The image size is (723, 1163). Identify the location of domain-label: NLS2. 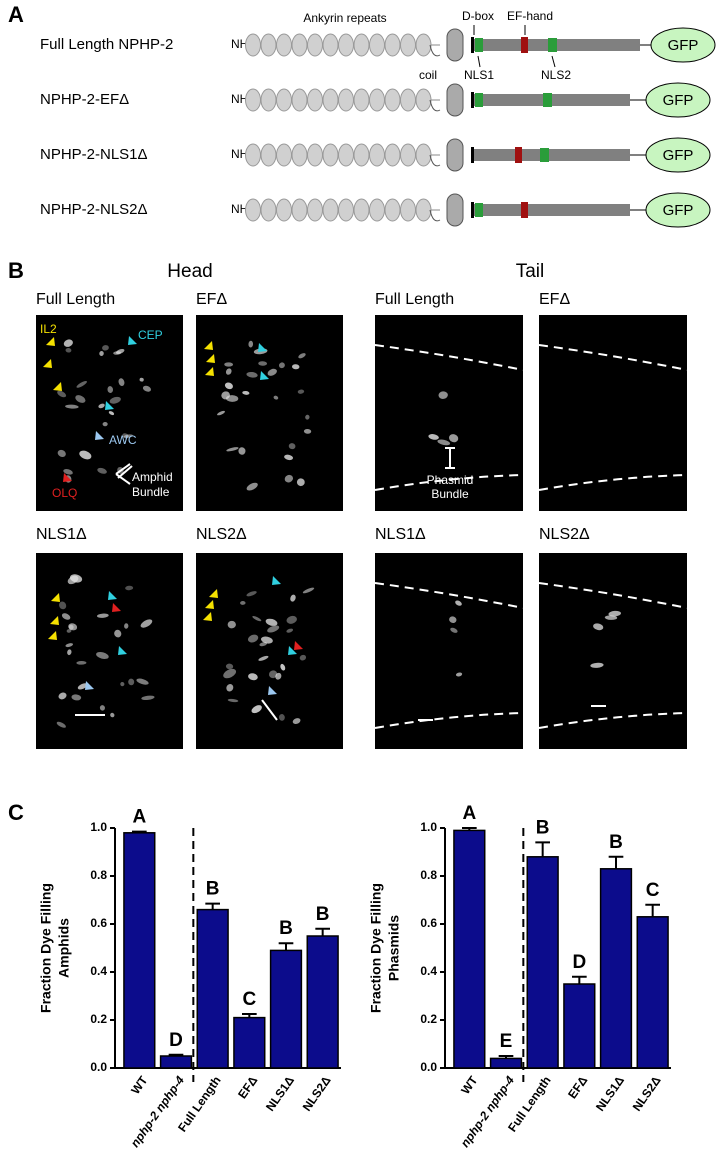
(556, 75).